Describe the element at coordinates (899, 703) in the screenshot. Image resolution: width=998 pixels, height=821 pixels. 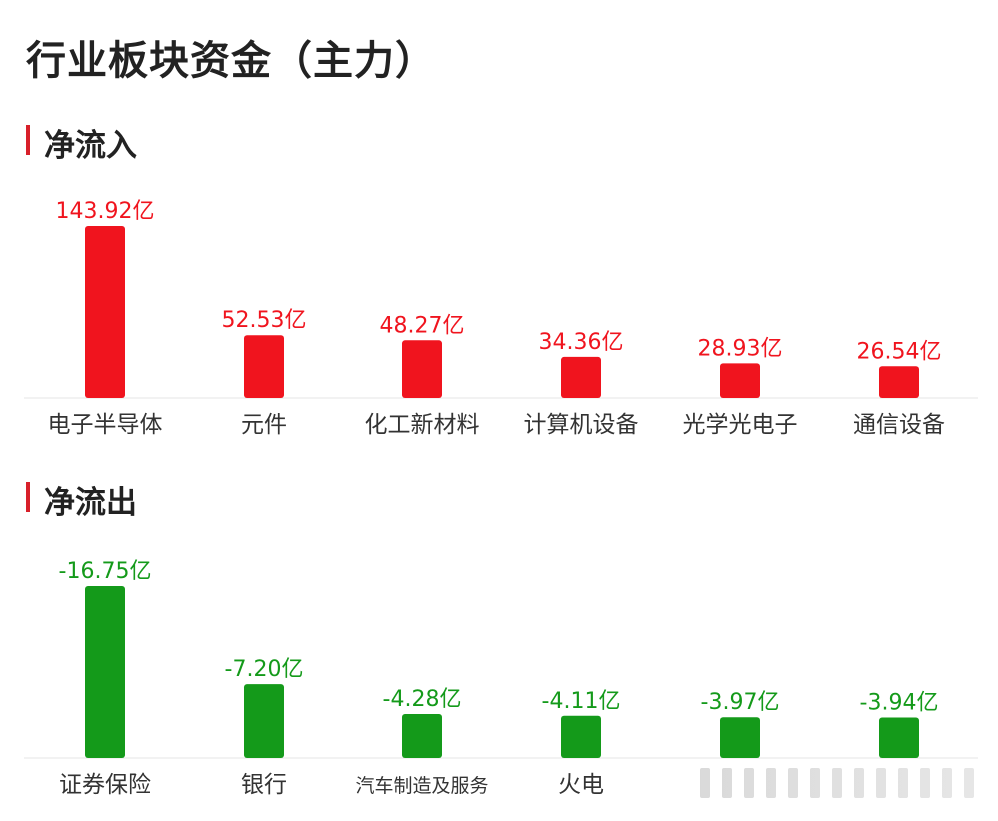
I see `bar-value-label: -3.94亿` at that location.